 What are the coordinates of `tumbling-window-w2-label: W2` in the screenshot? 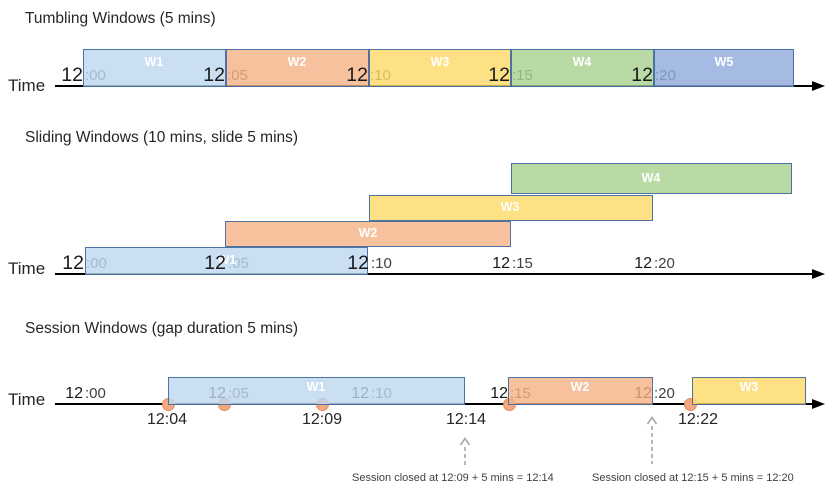 It's located at (297, 62).